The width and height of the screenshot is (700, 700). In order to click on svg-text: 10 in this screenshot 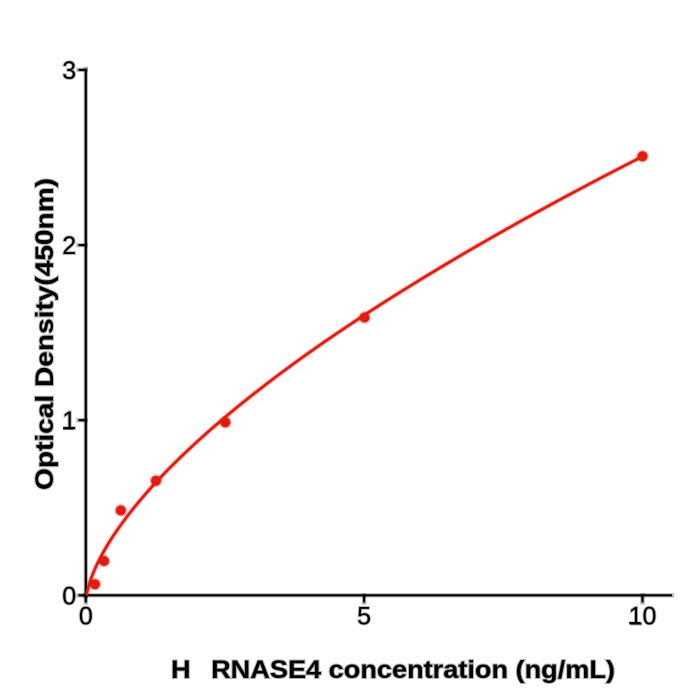, I will do `click(643, 616)`.